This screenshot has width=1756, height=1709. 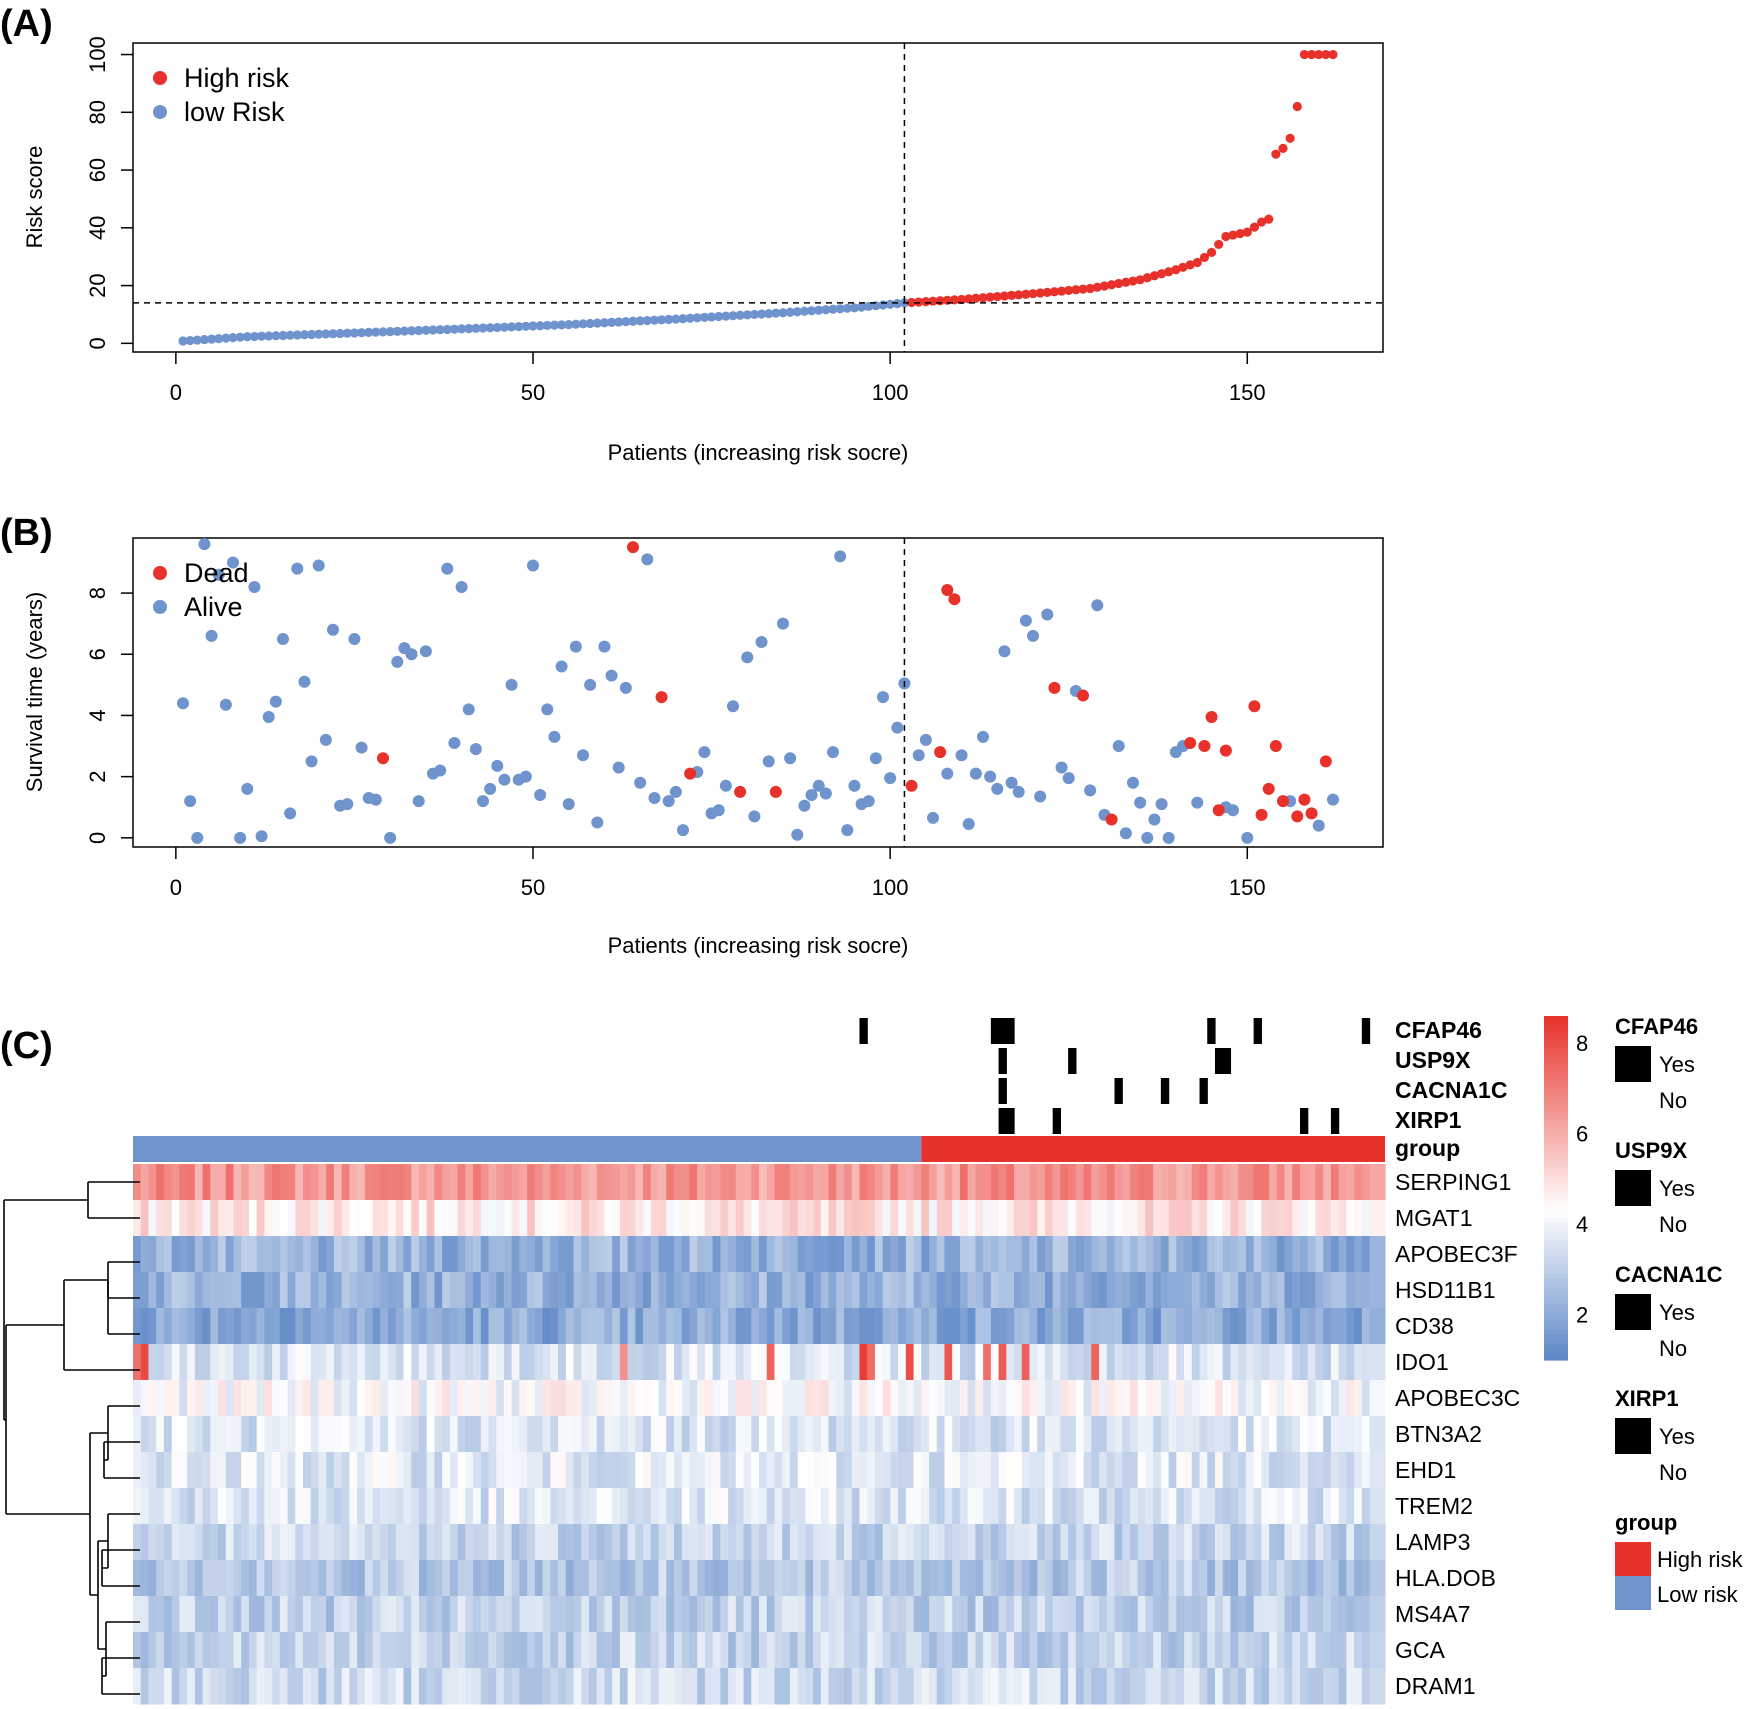 What do you see at coordinates (758, 452) in the screenshot?
I see `panel-a-x-axis-label: Patients (increasing risk socre)` at bounding box center [758, 452].